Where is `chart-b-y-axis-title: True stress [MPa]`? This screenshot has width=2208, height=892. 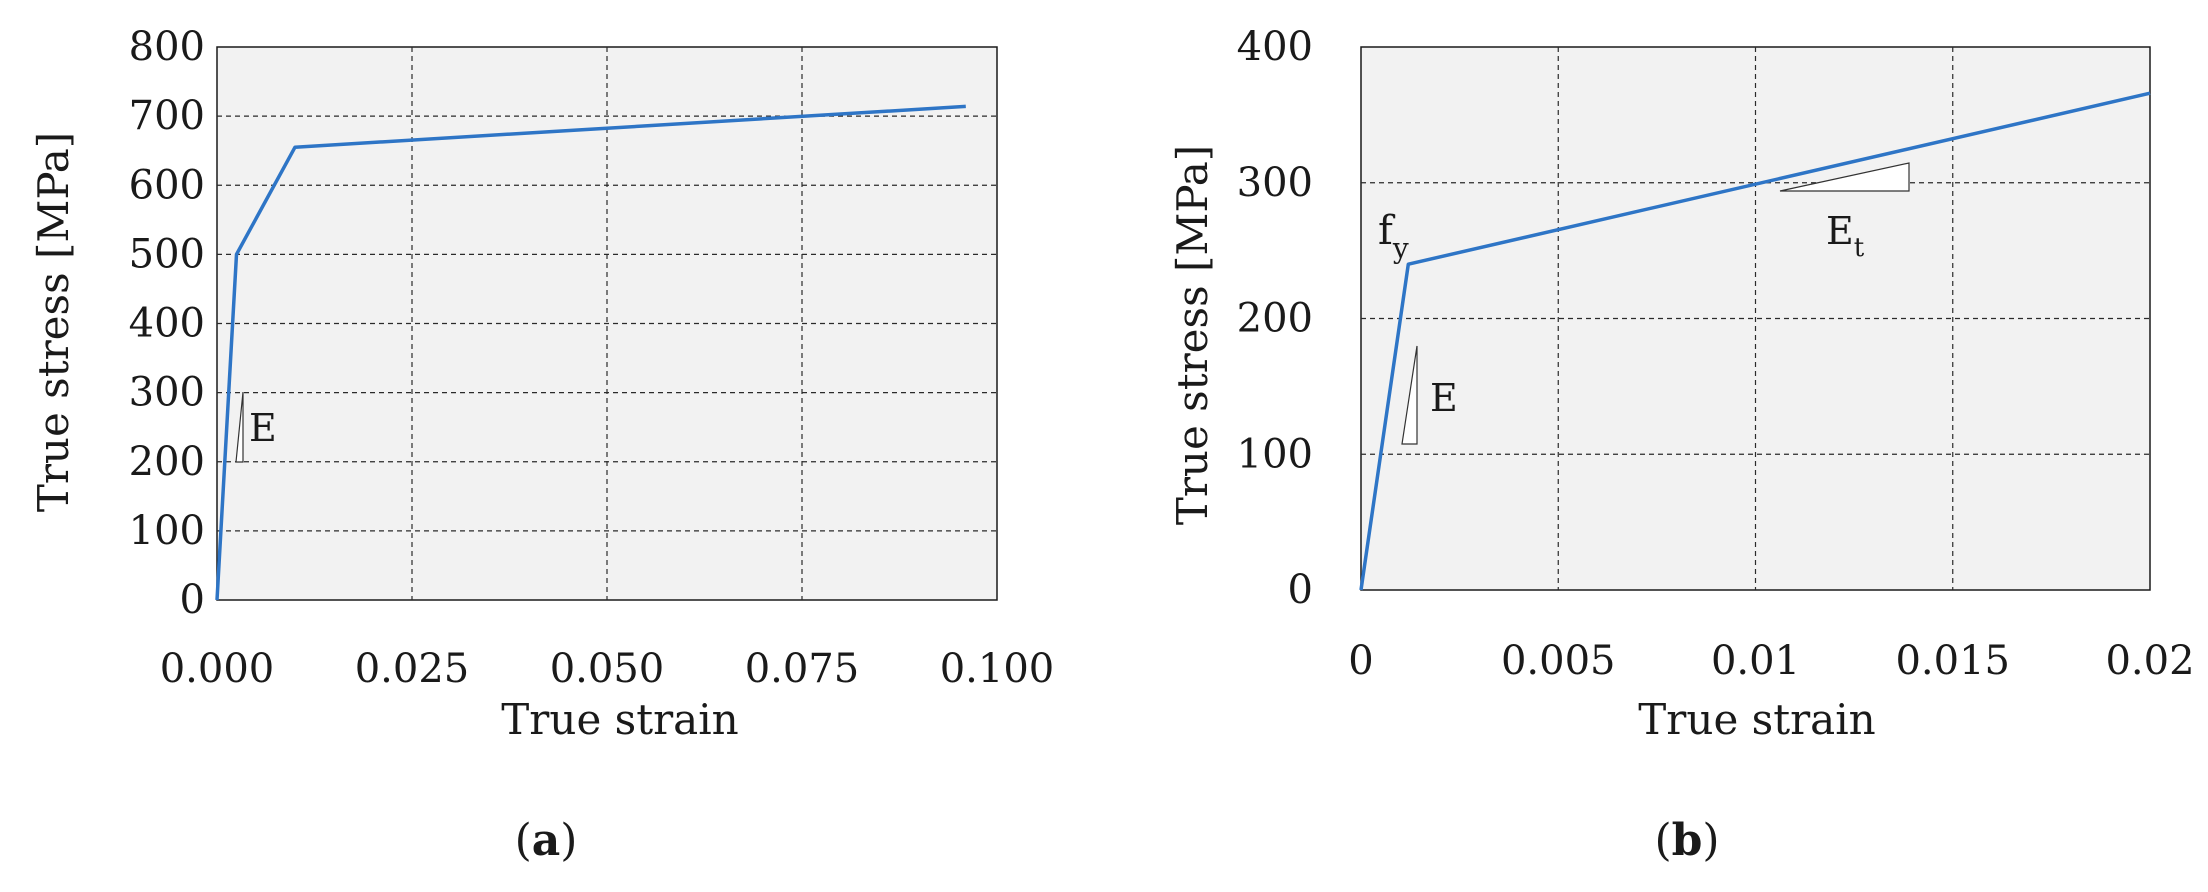 chart-b-y-axis-title: True stress [MPa] is located at coordinates (1192, 335).